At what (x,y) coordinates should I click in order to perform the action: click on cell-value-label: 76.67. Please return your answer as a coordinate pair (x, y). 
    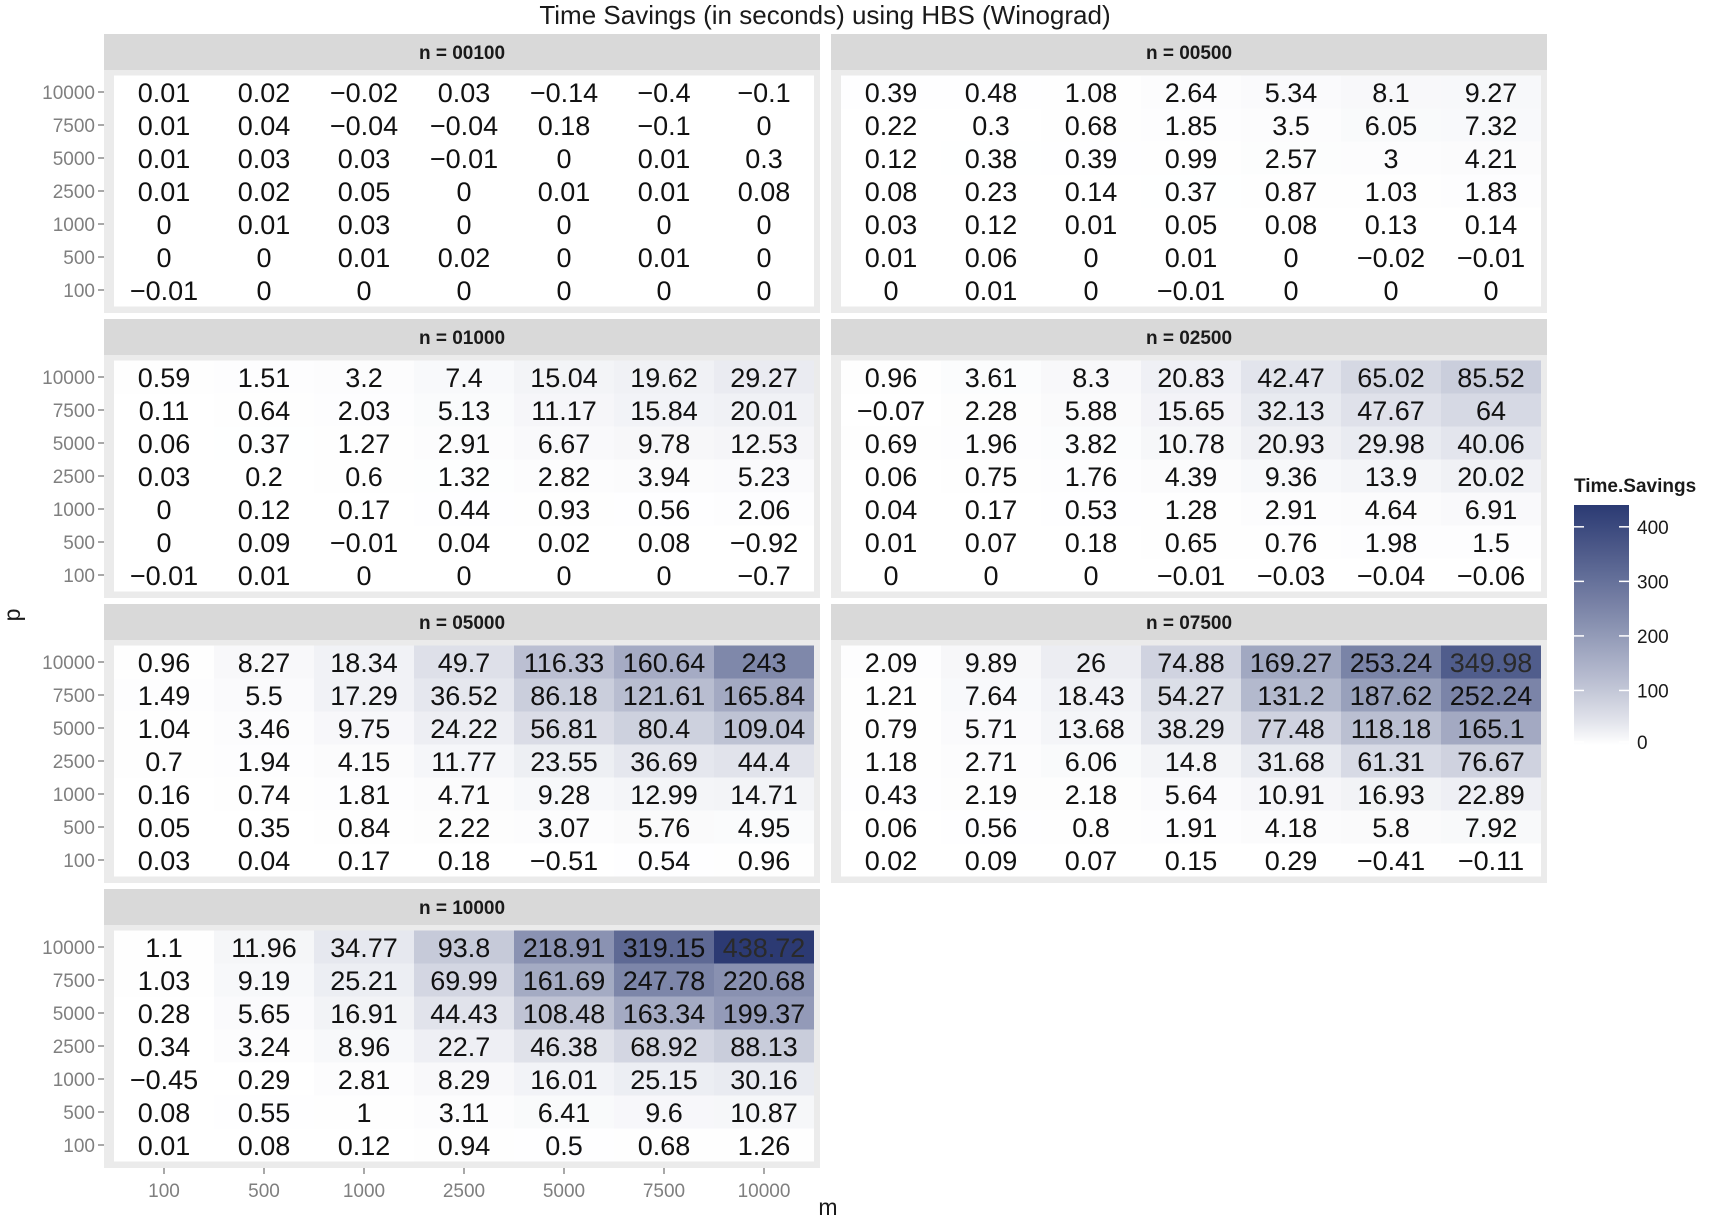
    Looking at the image, I should click on (1491, 762).